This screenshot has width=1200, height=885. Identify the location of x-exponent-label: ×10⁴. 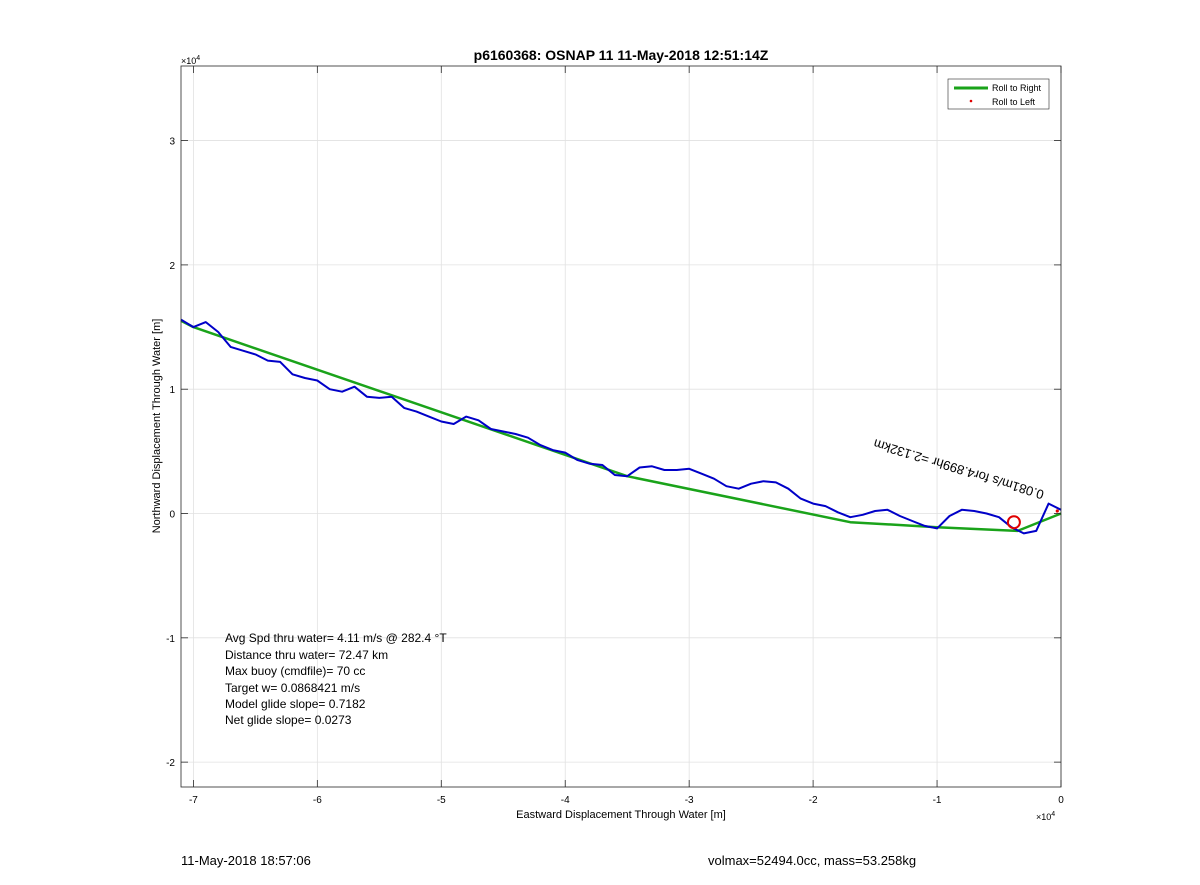
(1045, 816).